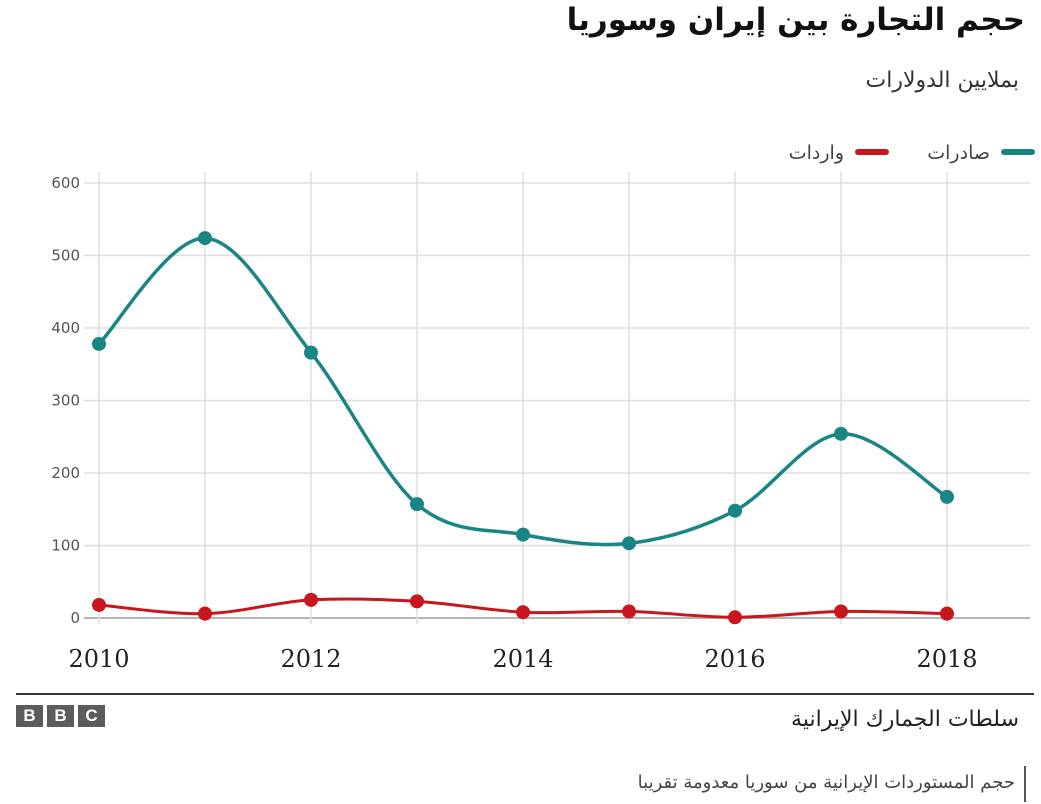 This screenshot has width=1041, height=804. Describe the element at coordinates (310, 659) in the screenshot. I see `x-tick-label: 2012` at that location.